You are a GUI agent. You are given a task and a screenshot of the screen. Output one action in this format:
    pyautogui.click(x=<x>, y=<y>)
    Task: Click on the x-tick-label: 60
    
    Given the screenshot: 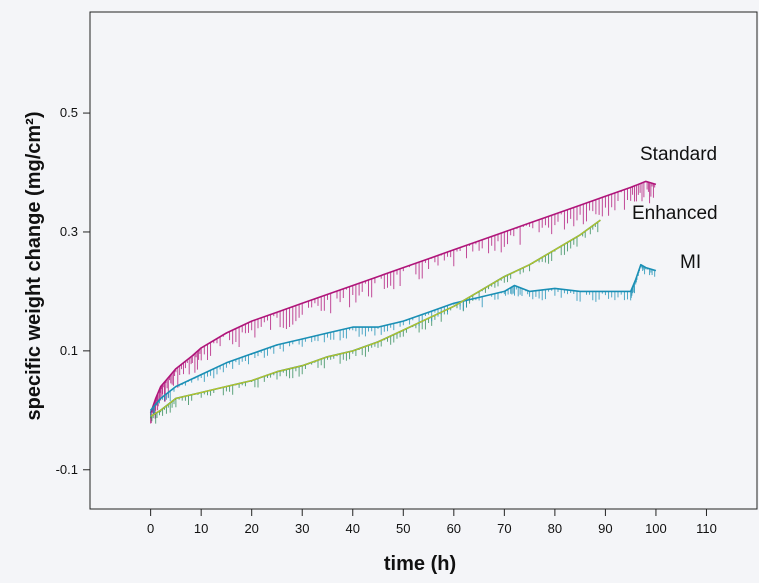 What is the action you would take?
    pyautogui.click(x=454, y=528)
    